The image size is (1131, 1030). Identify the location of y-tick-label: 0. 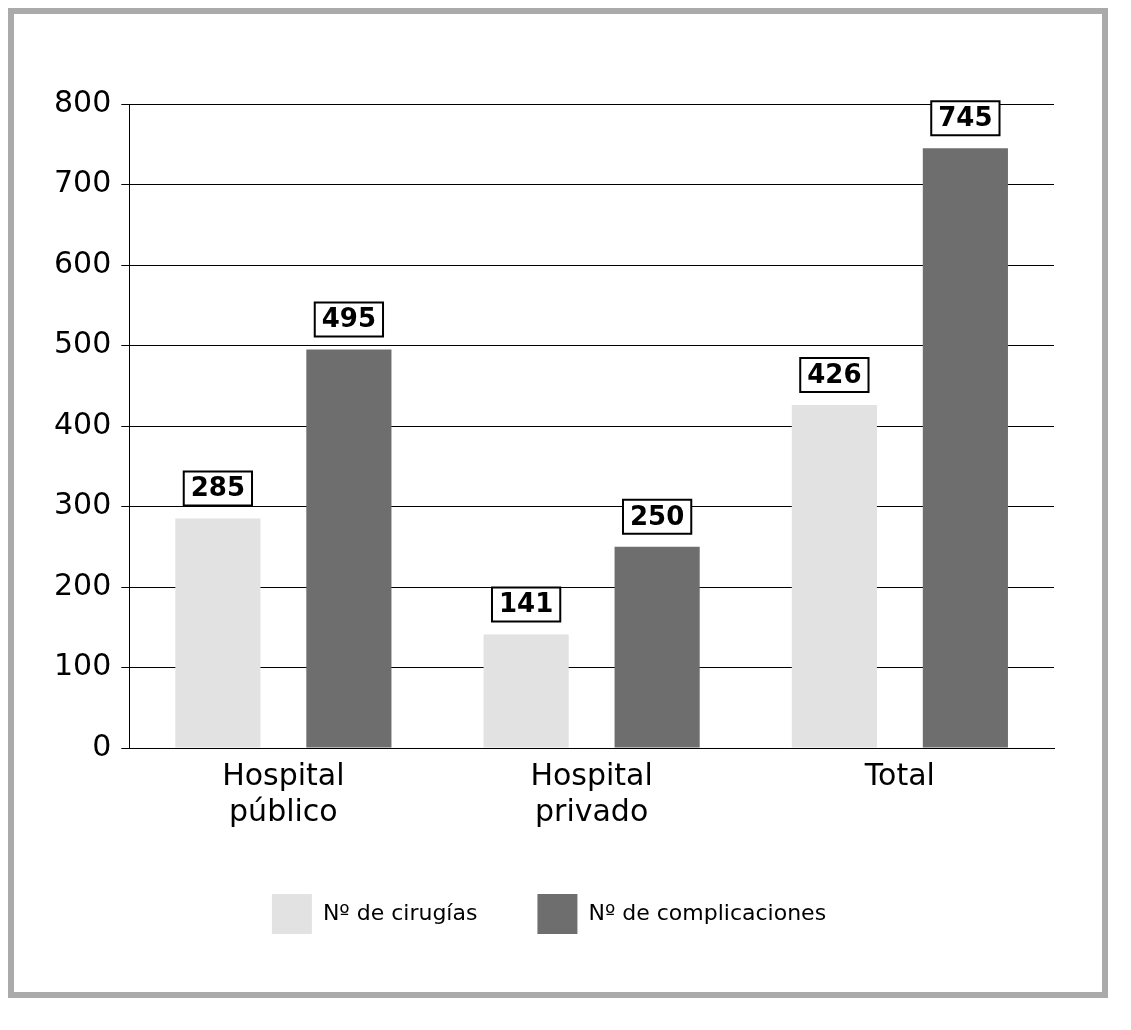
(102, 745).